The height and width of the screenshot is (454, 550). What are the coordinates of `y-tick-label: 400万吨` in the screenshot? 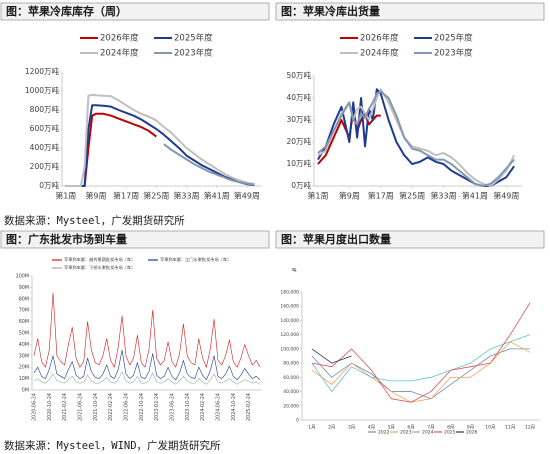 It's located at (45, 147).